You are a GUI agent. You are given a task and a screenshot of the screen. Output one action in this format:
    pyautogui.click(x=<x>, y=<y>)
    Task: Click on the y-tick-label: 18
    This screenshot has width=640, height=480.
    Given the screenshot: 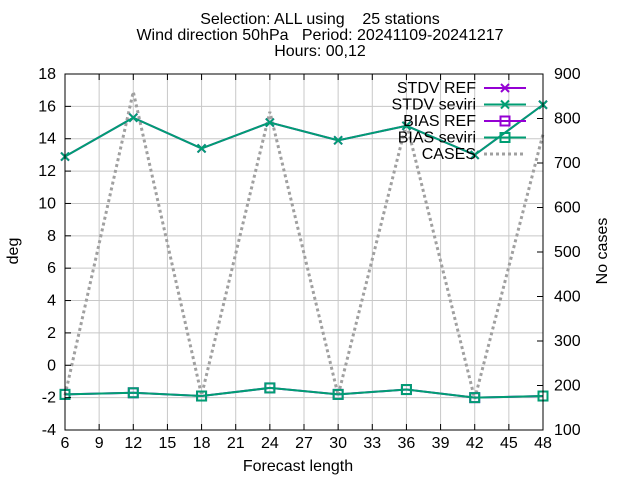 What is the action you would take?
    pyautogui.click(x=47, y=74)
    